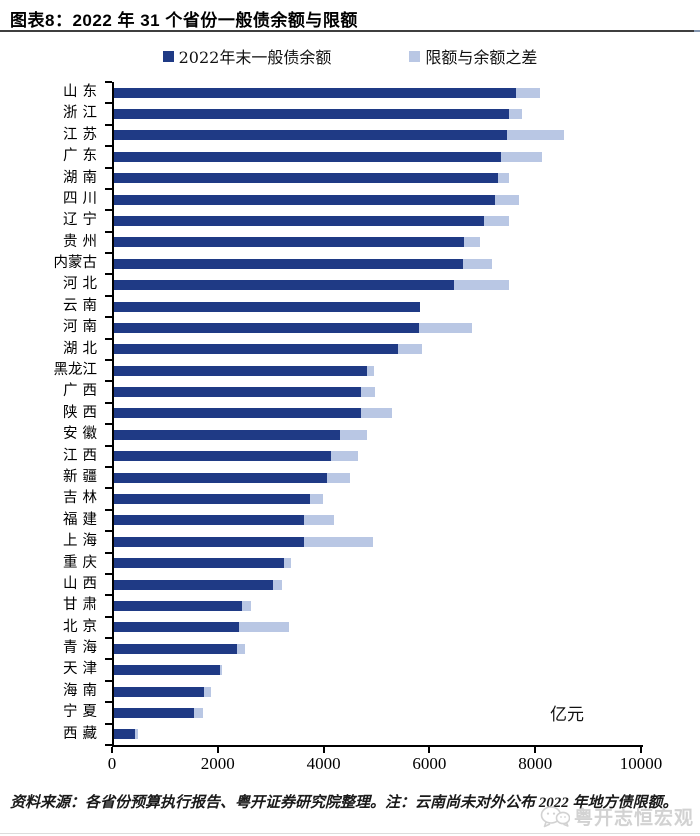 The image size is (700, 836). Describe the element at coordinates (555, 816) in the screenshot. I see `chat-bubbles-icon` at that location.